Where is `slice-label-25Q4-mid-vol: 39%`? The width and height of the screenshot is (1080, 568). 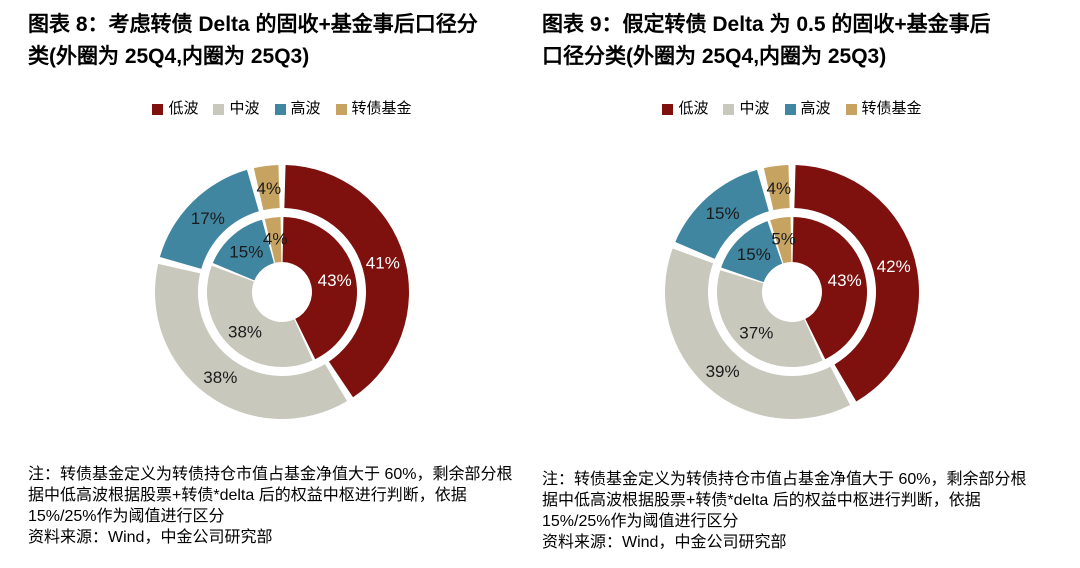 slice-label-25Q4-mid-vol: 39% is located at coordinates (723, 371).